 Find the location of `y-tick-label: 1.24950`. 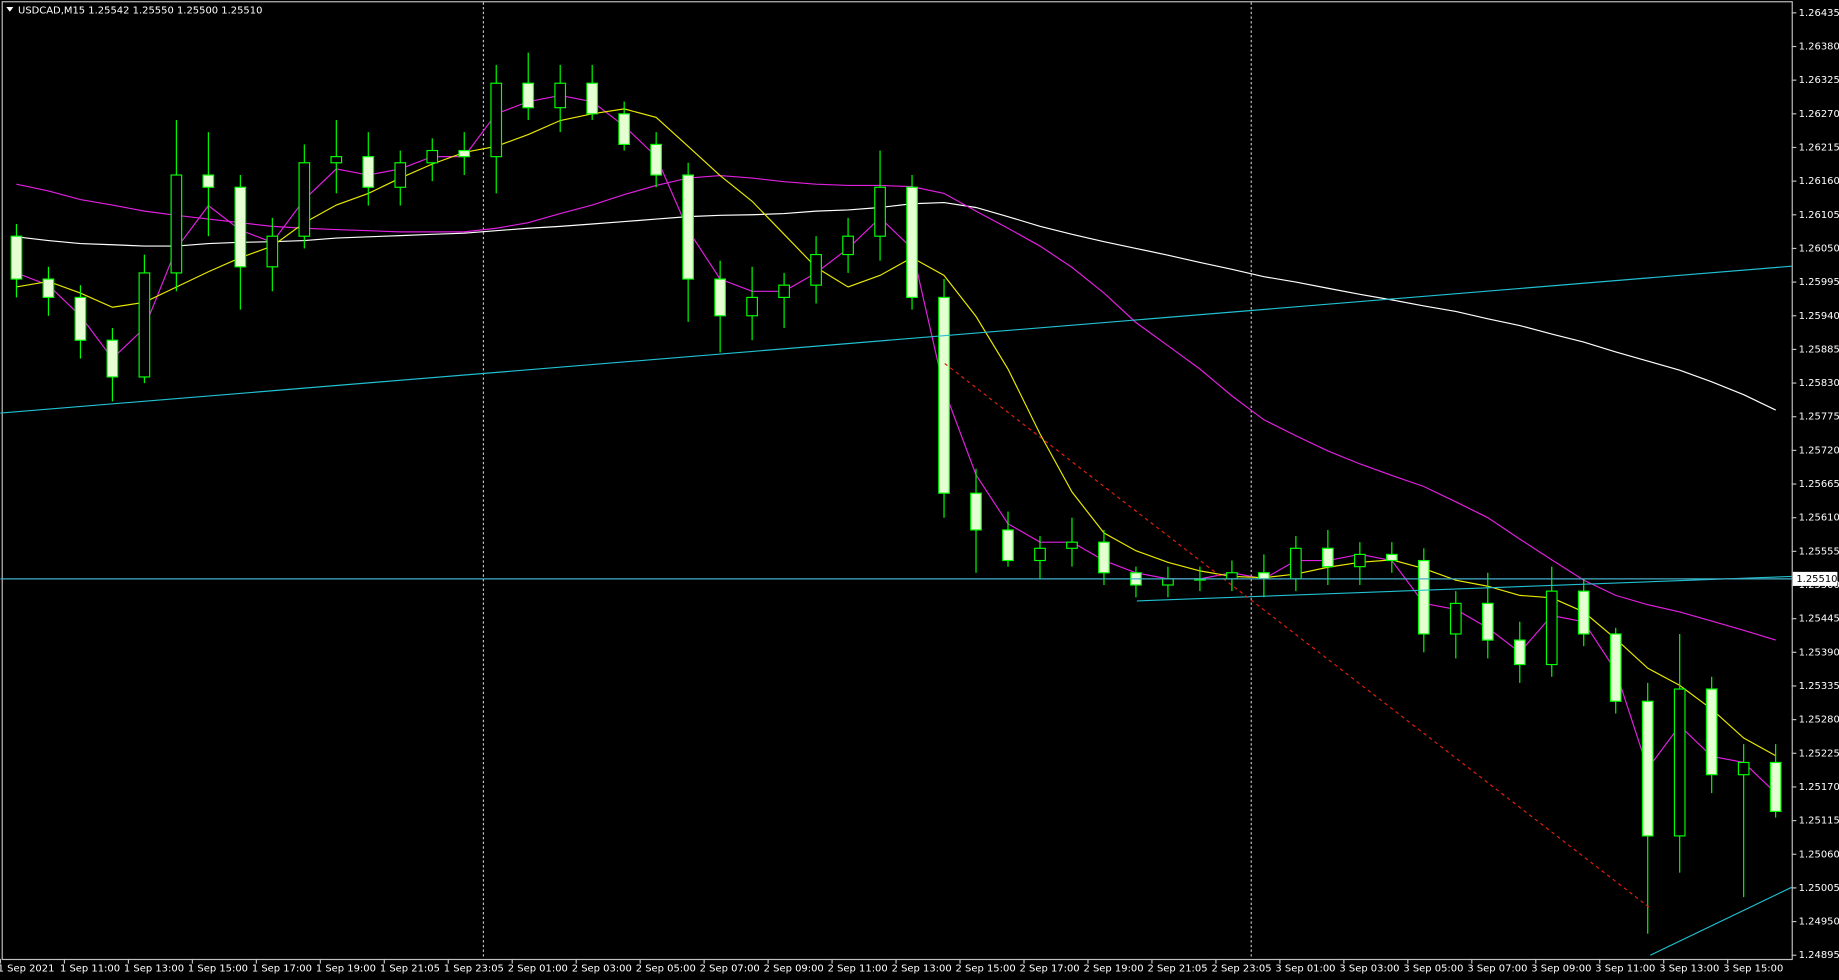

y-tick-label: 1.24950 is located at coordinates (1819, 922).